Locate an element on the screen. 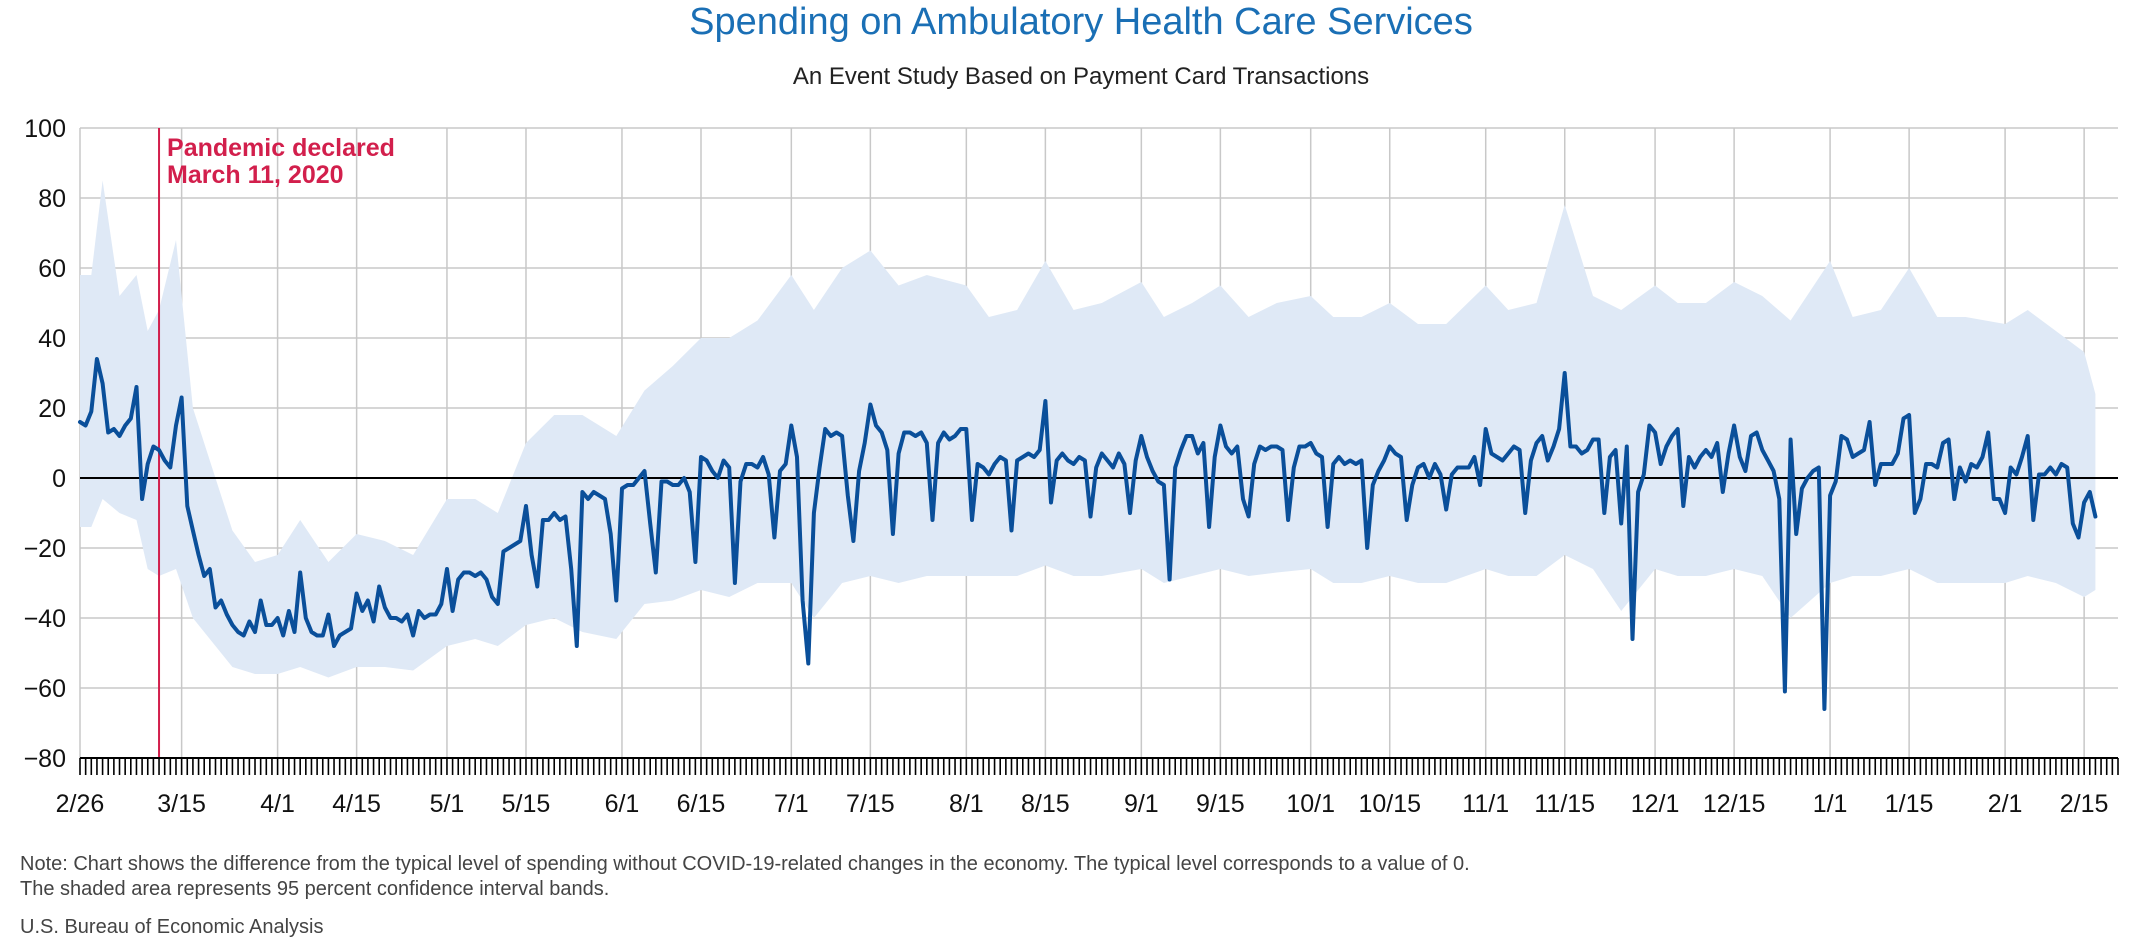 This screenshot has width=2134, height=939. y-tick-label: −60 is located at coordinates (45, 689).